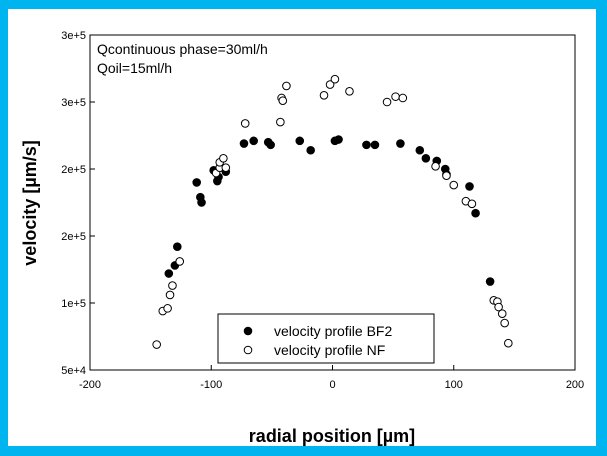  I want to click on x-tick-label: 200, so click(575, 385).